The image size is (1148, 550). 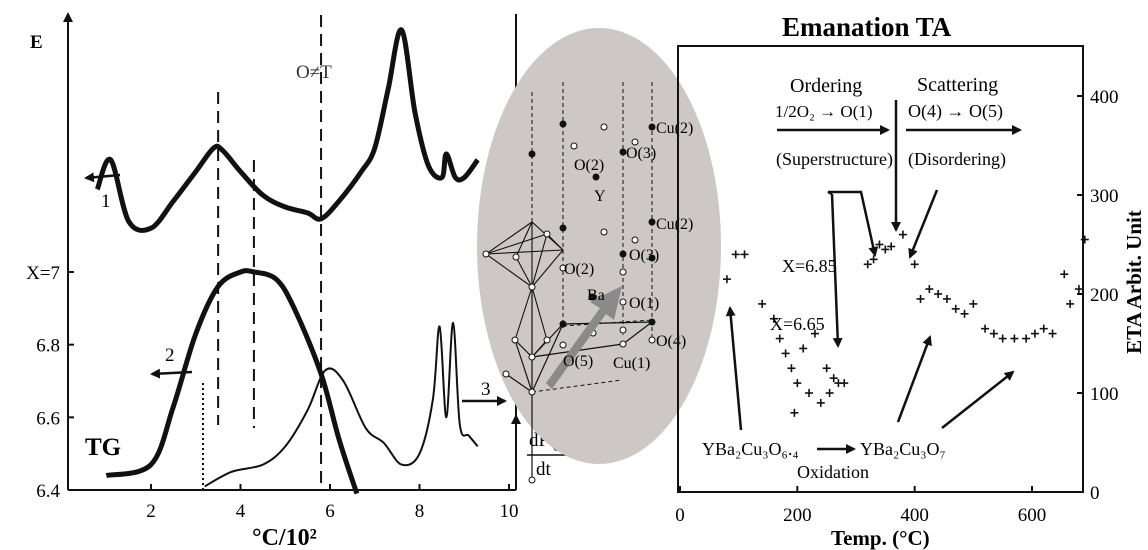 I want to click on superstructure-label: (Superstructure), so click(x=834, y=159).